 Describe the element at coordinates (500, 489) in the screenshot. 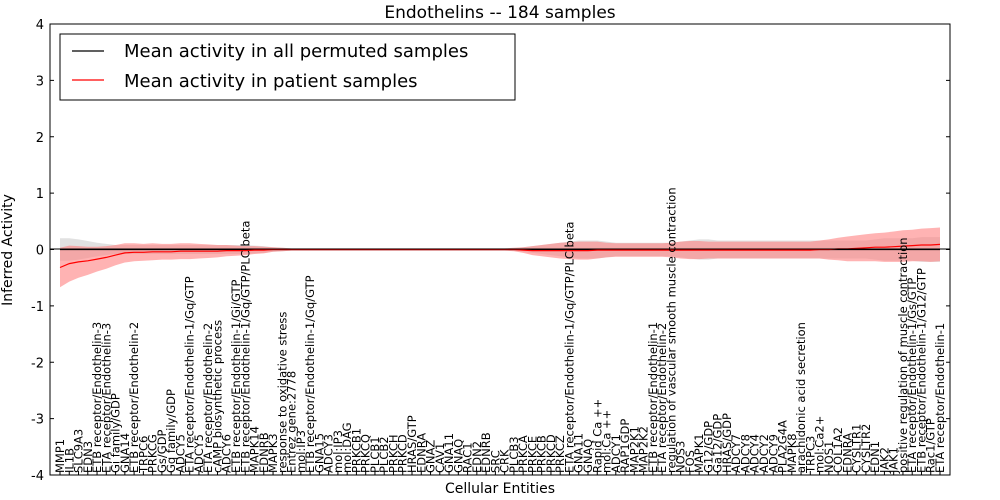

I see `x-axis-label: Cellular Entities` at that location.